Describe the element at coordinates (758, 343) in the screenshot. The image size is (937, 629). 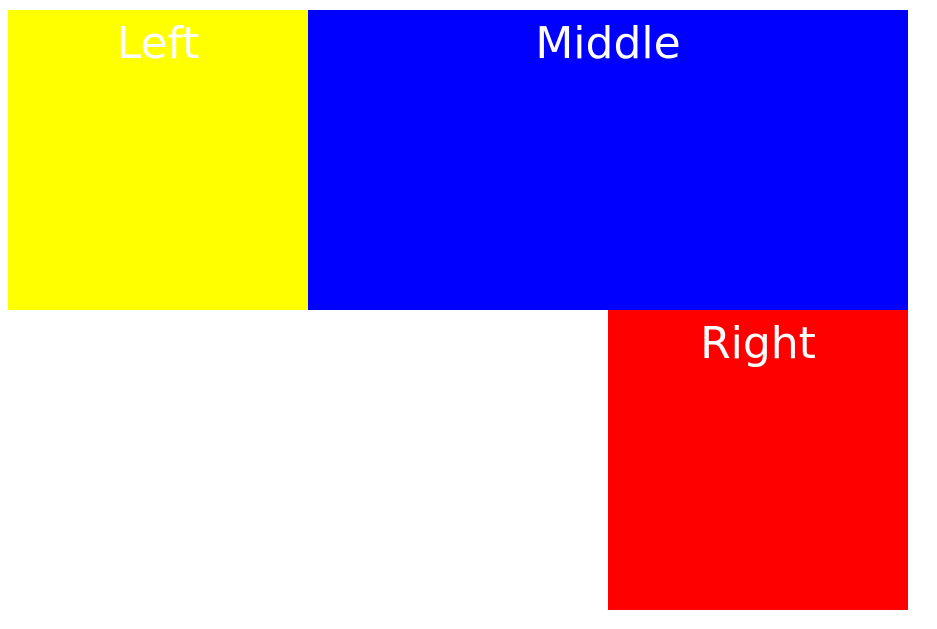
I see `right-label: Right` at that location.